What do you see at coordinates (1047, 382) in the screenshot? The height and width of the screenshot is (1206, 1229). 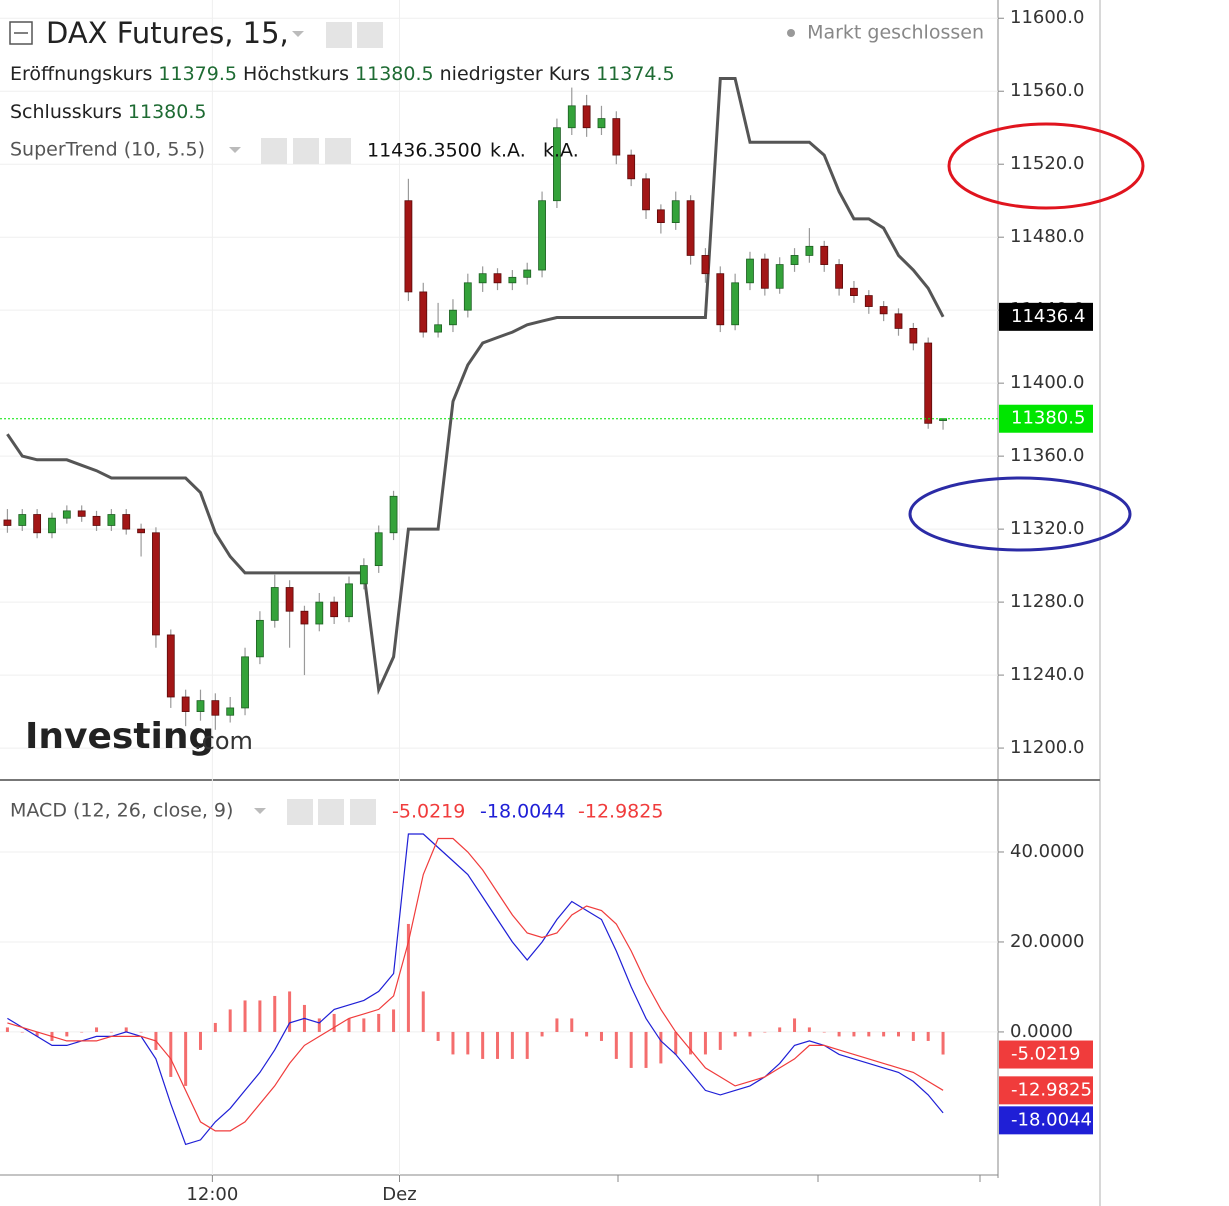 I see `y-tick-label: 11400.0` at bounding box center [1047, 382].